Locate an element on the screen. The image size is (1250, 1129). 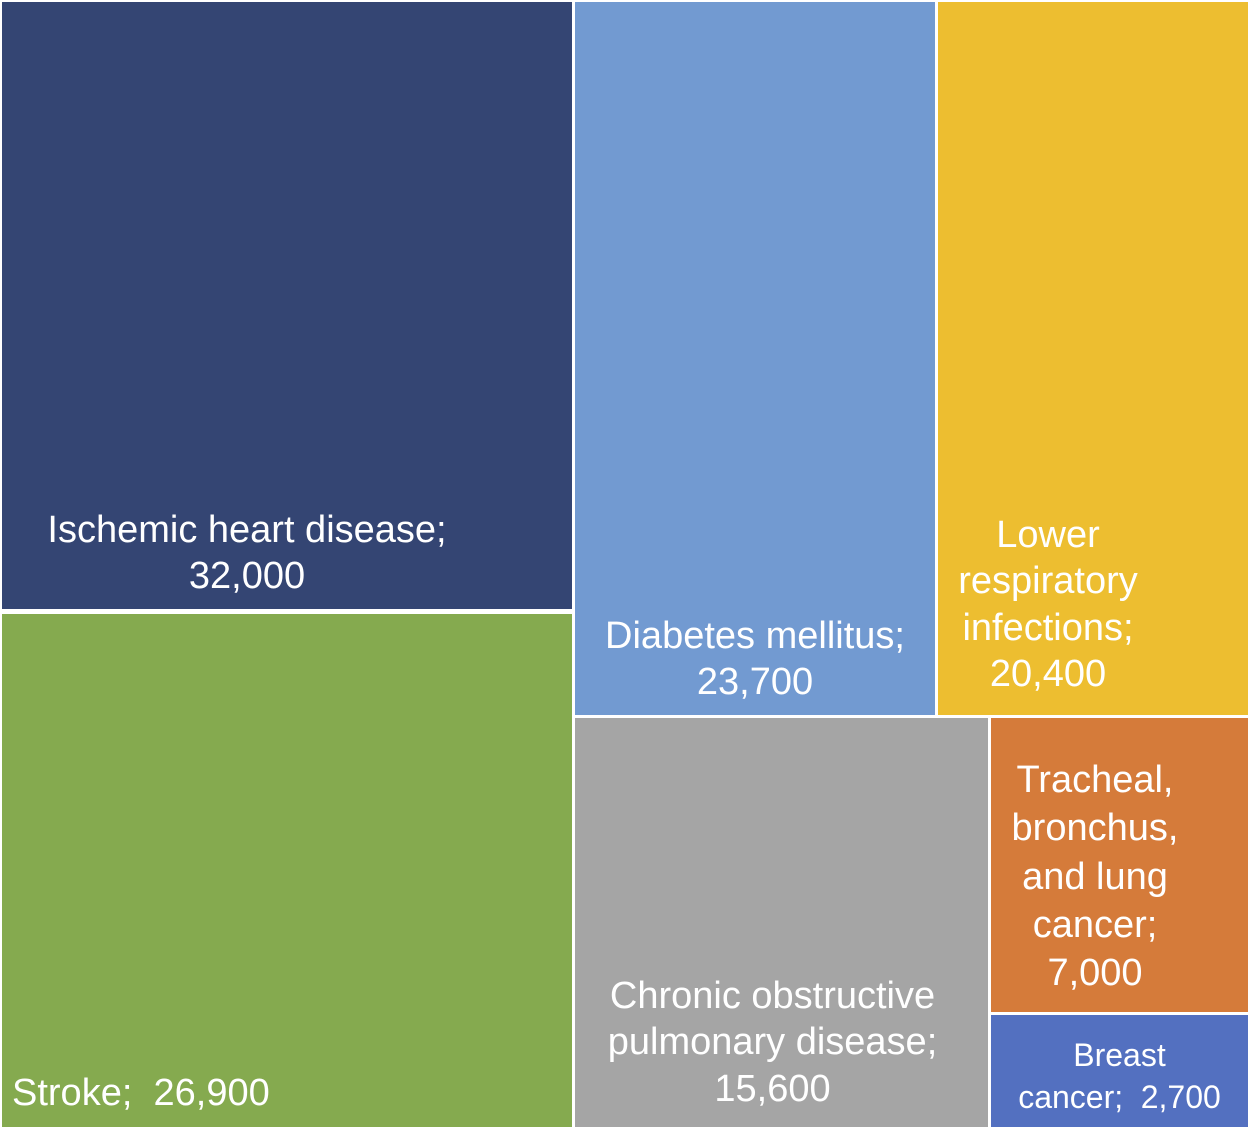
tile-category: Stroke; is located at coordinates (72, 1093).